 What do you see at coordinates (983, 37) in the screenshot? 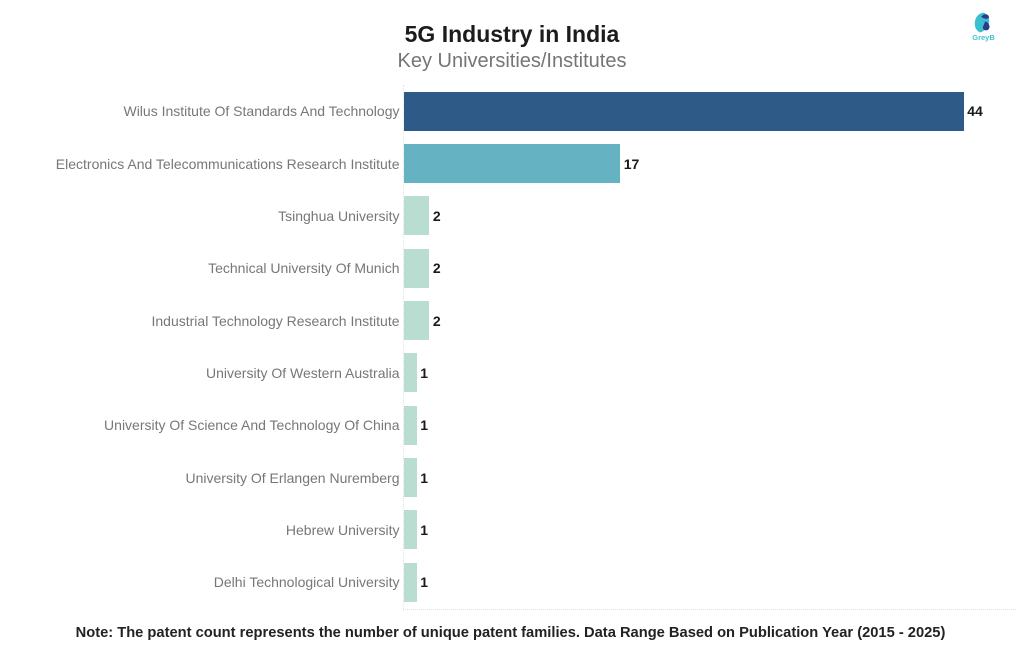
I see `svg-text: GreyB` at bounding box center [983, 37].